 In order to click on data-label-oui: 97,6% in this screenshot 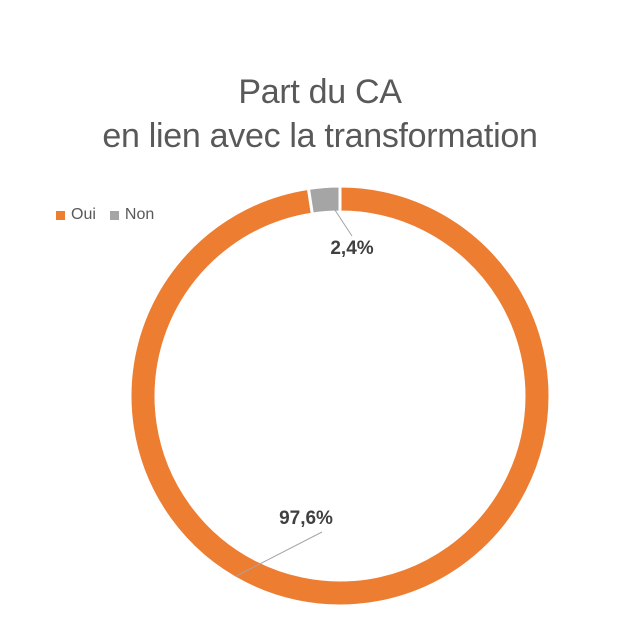, I will do `click(306, 518)`.